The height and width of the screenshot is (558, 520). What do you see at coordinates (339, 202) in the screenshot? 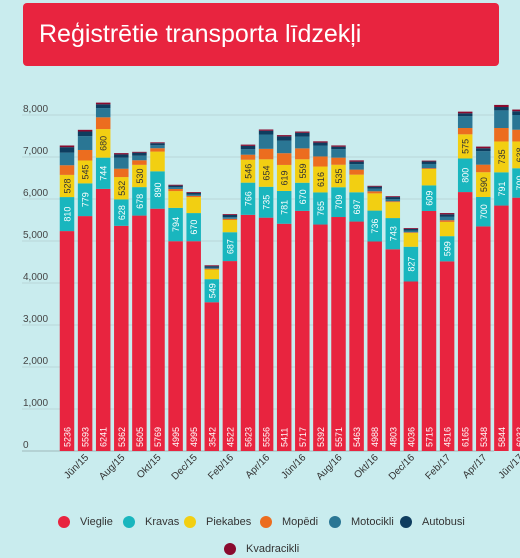
I see `data-label: 709` at bounding box center [339, 202].